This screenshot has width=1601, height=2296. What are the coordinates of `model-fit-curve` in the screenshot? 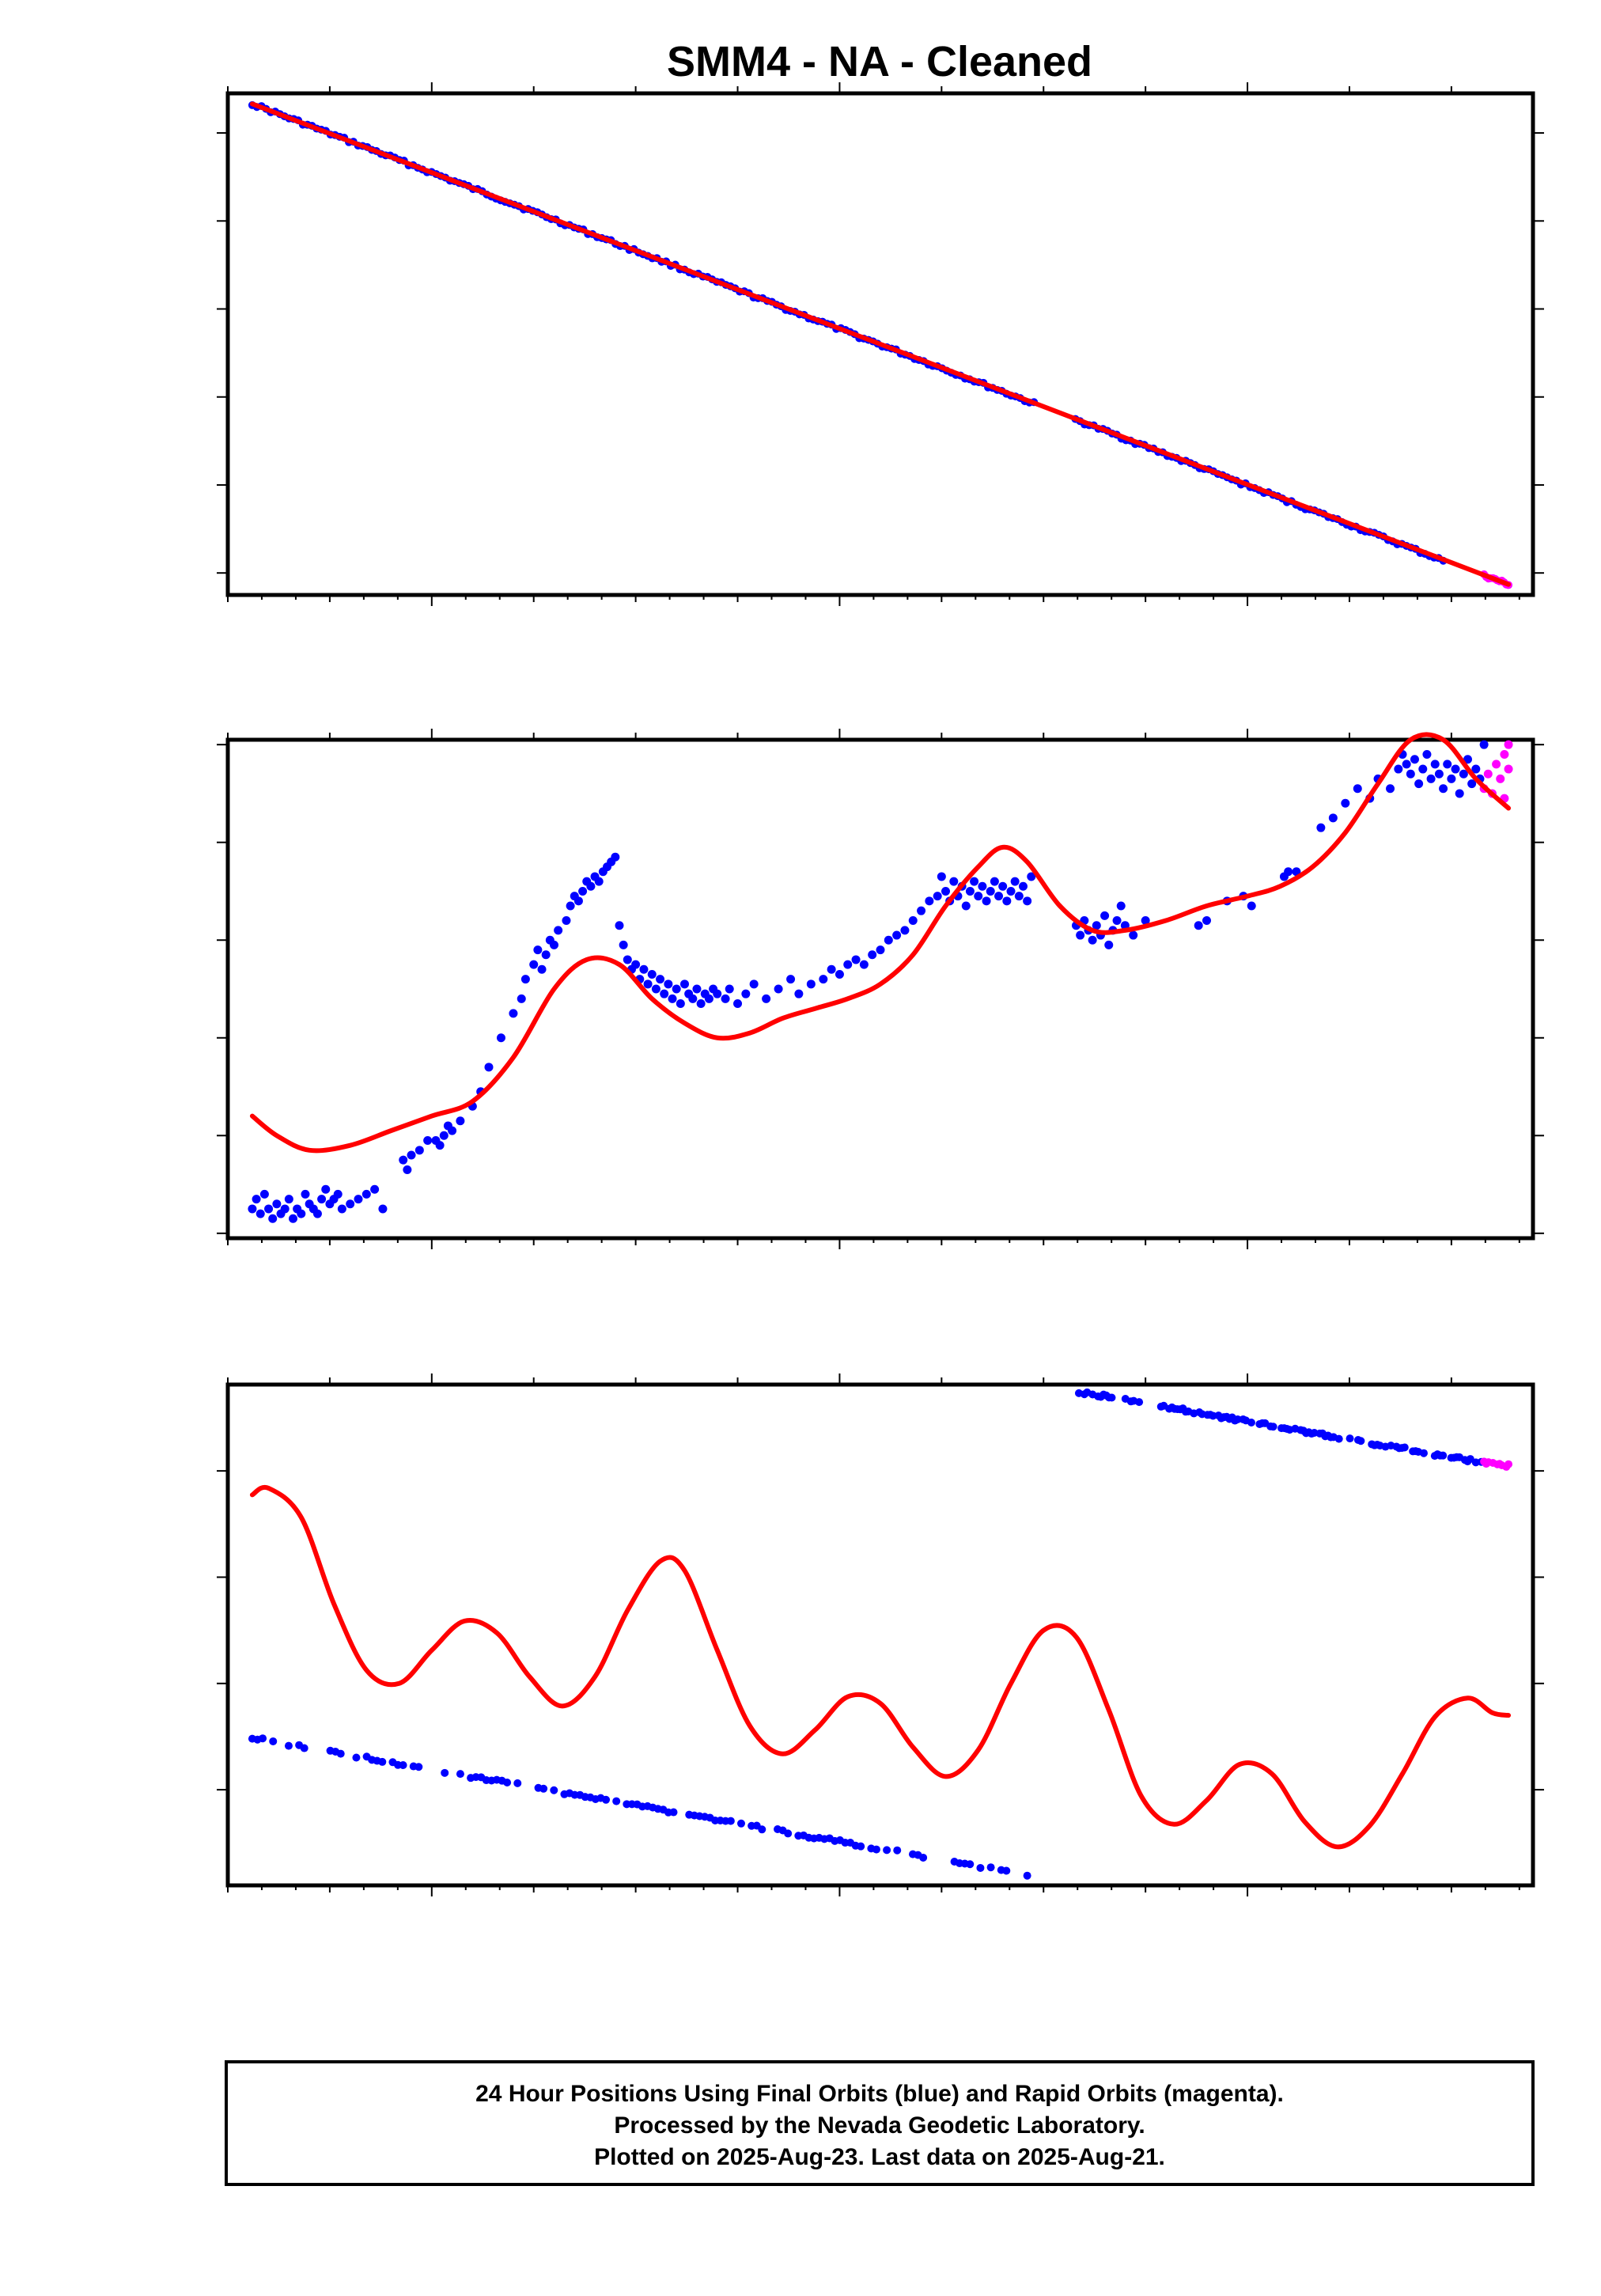 It's located at (881, 1667).